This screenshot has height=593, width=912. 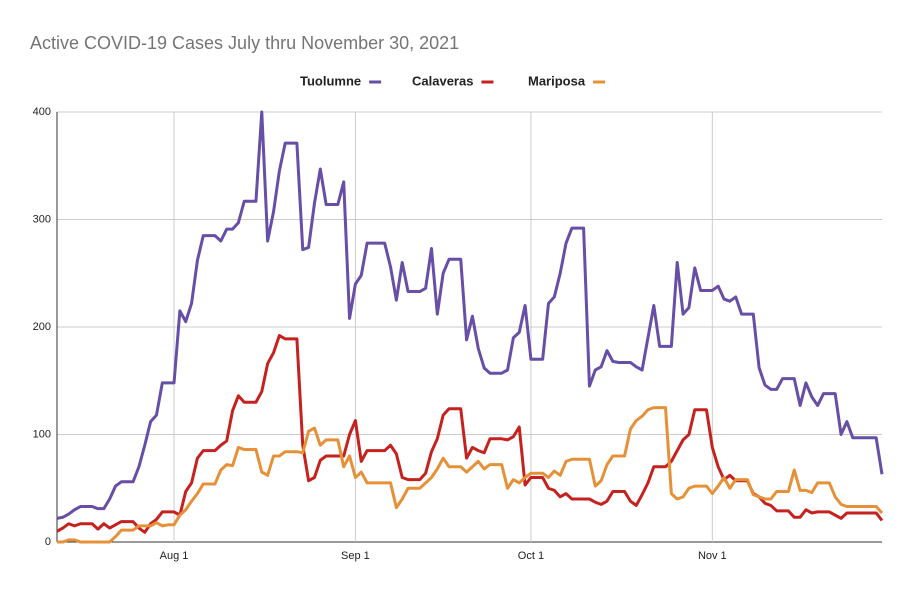 I want to click on legend-label: Tuolumne, so click(x=330, y=80).